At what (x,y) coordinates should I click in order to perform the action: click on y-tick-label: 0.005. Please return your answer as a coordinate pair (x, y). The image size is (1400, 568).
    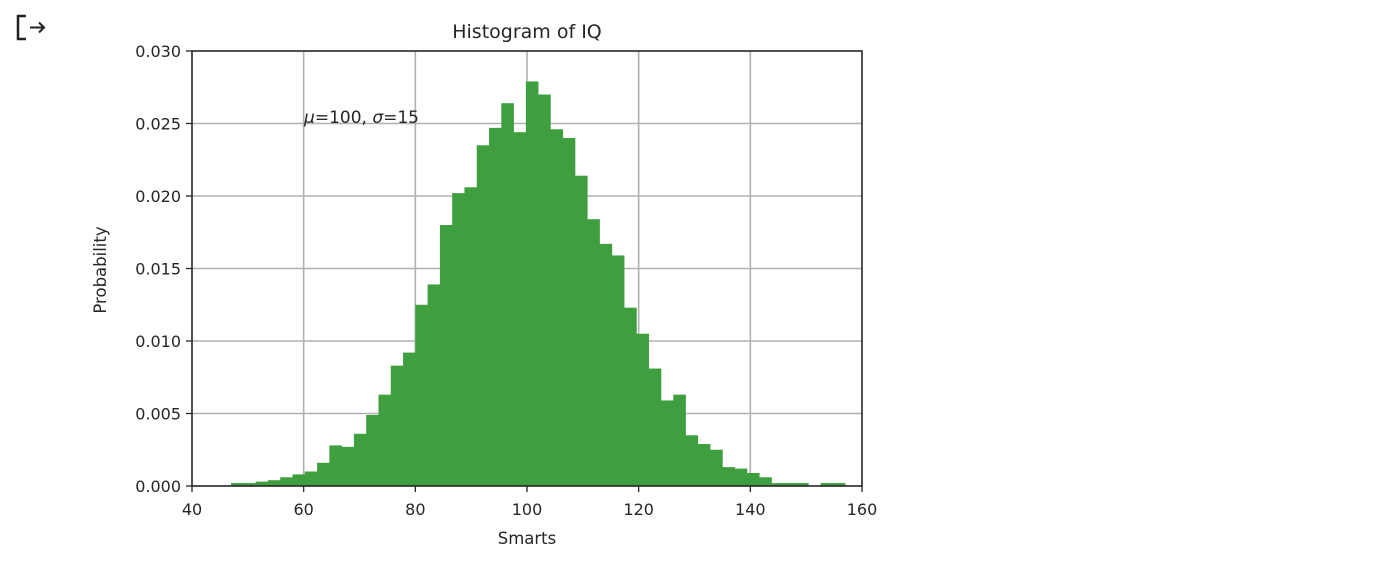
    Looking at the image, I should click on (158, 414).